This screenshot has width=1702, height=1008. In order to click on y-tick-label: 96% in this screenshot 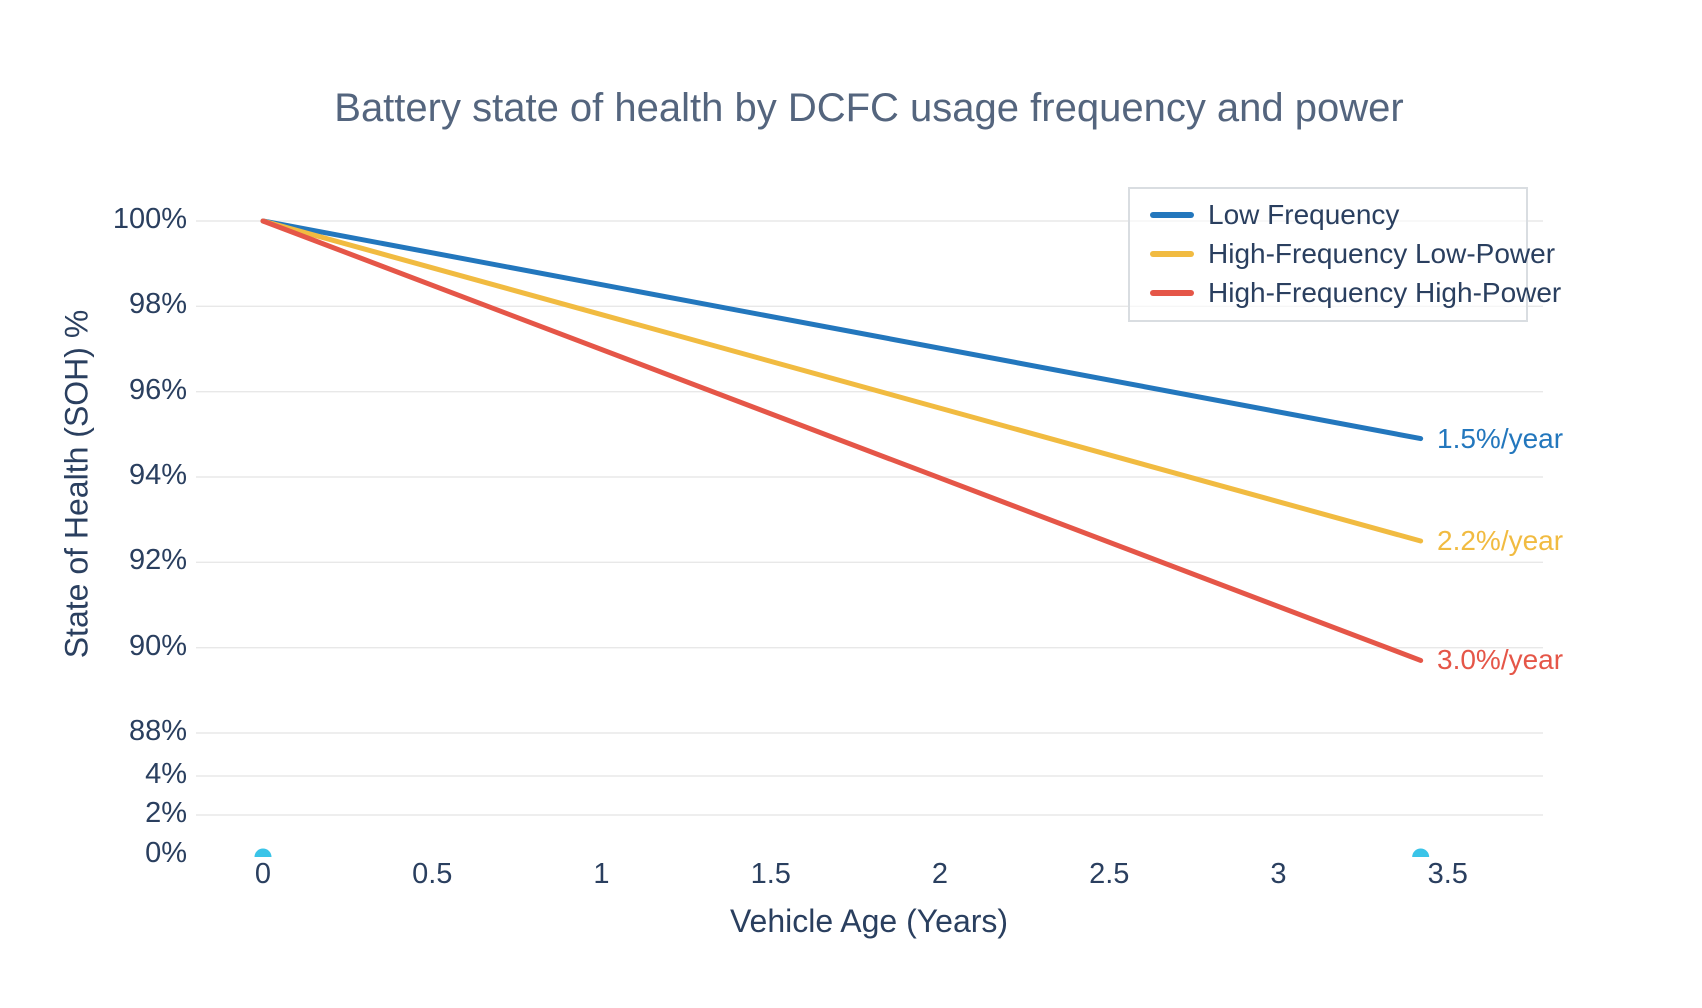, I will do `click(157, 389)`.